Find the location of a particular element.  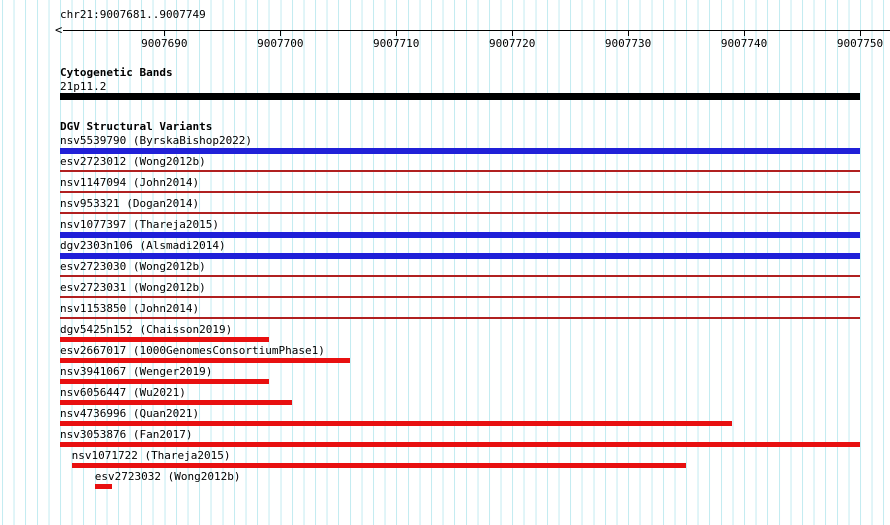

region-label: chr21:9007681..9007749 is located at coordinates (133, 14).